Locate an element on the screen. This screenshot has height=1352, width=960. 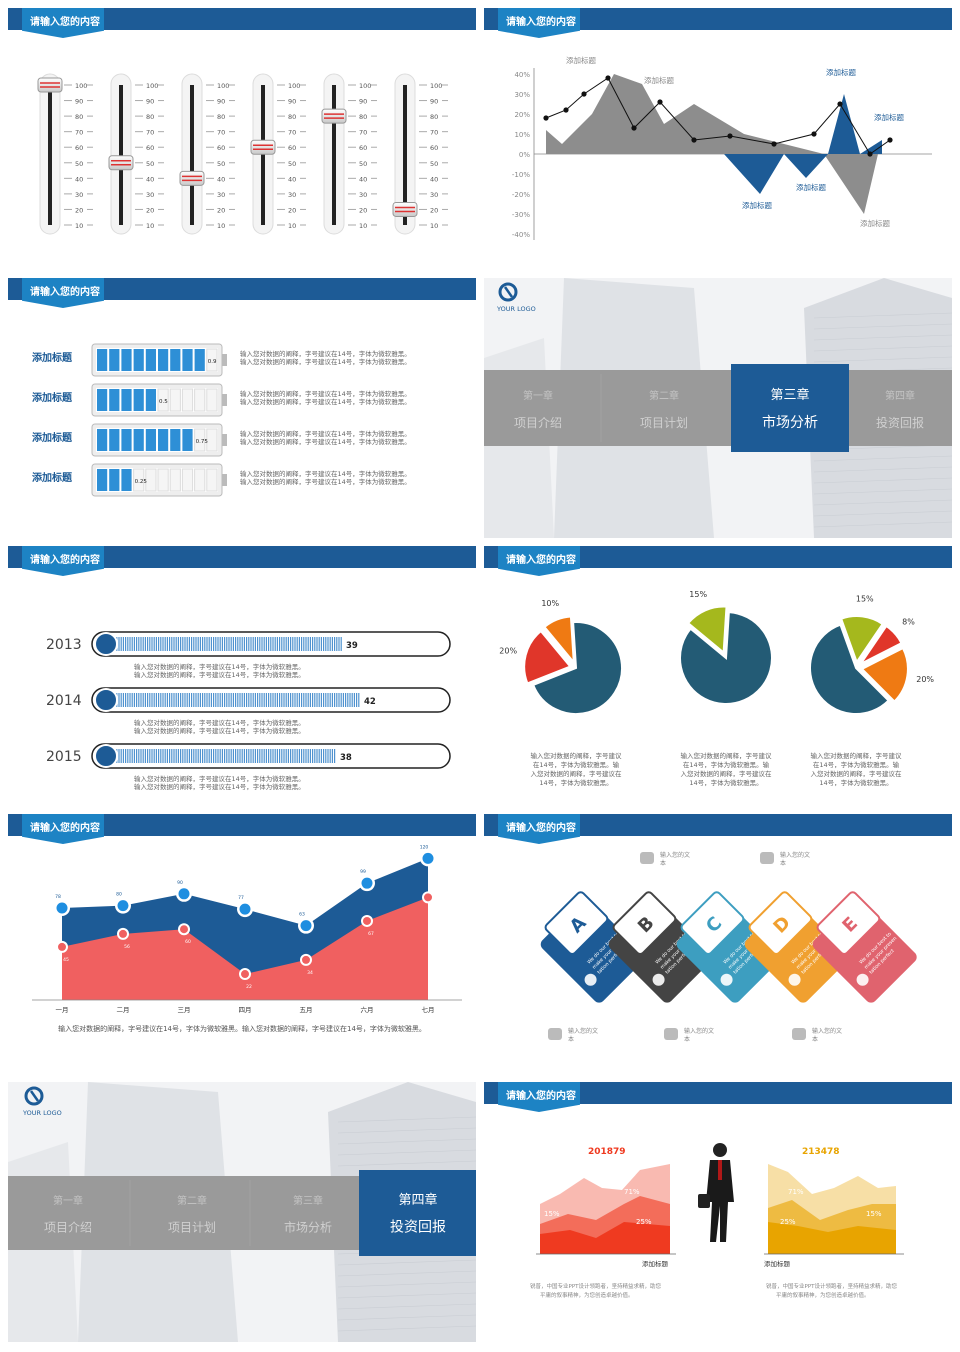
x-tick-label: 七月 is located at coordinates (428, 1009).